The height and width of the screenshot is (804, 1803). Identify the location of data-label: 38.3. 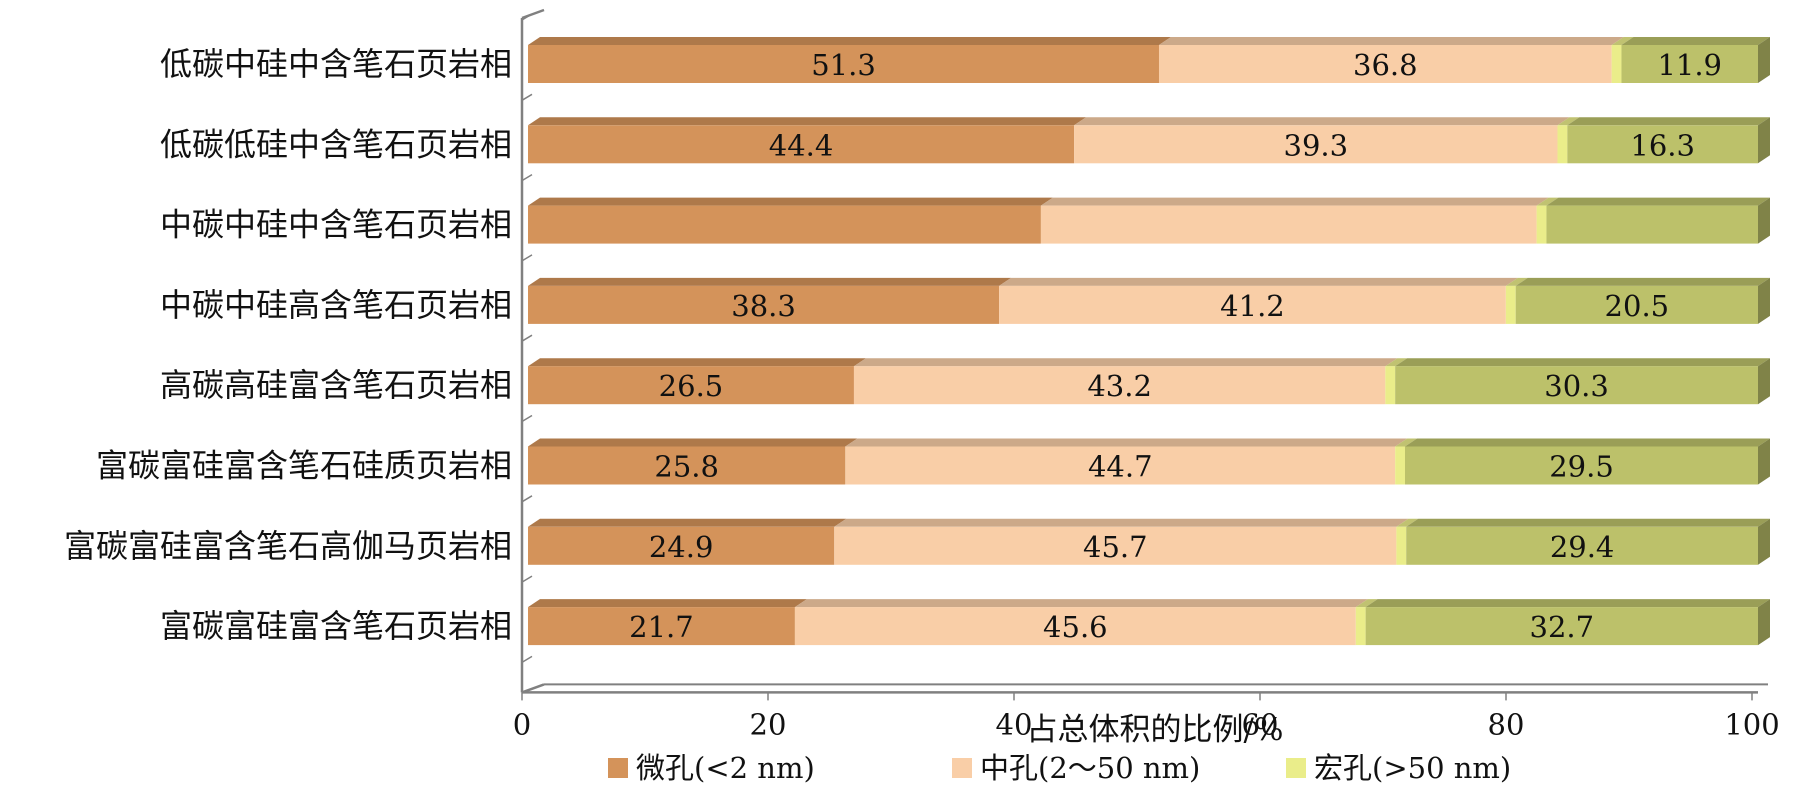
(763, 306).